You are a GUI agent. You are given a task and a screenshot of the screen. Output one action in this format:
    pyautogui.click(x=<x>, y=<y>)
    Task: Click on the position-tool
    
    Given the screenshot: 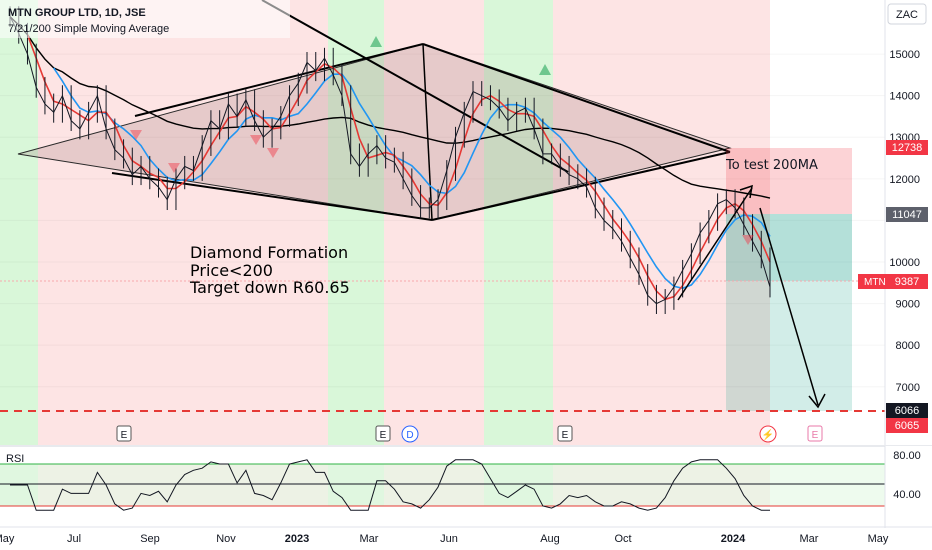 What is the action you would take?
    pyautogui.click(x=789, y=279)
    